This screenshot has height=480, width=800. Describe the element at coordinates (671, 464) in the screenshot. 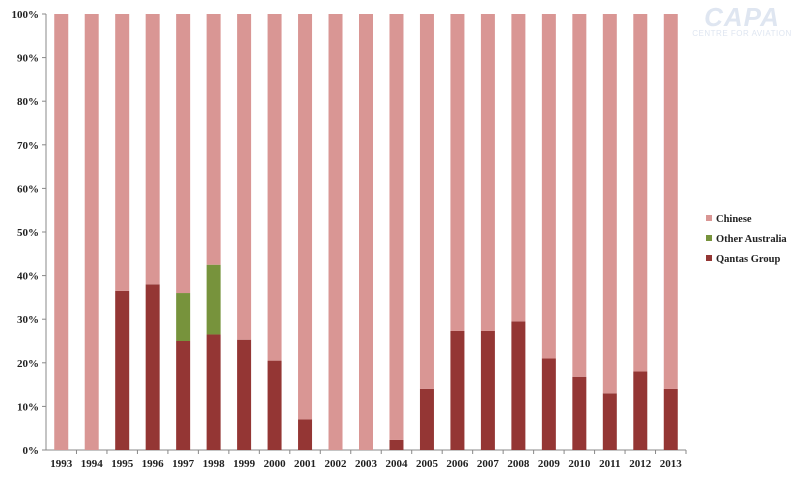

I see `x-tick-label: 2013` at that location.